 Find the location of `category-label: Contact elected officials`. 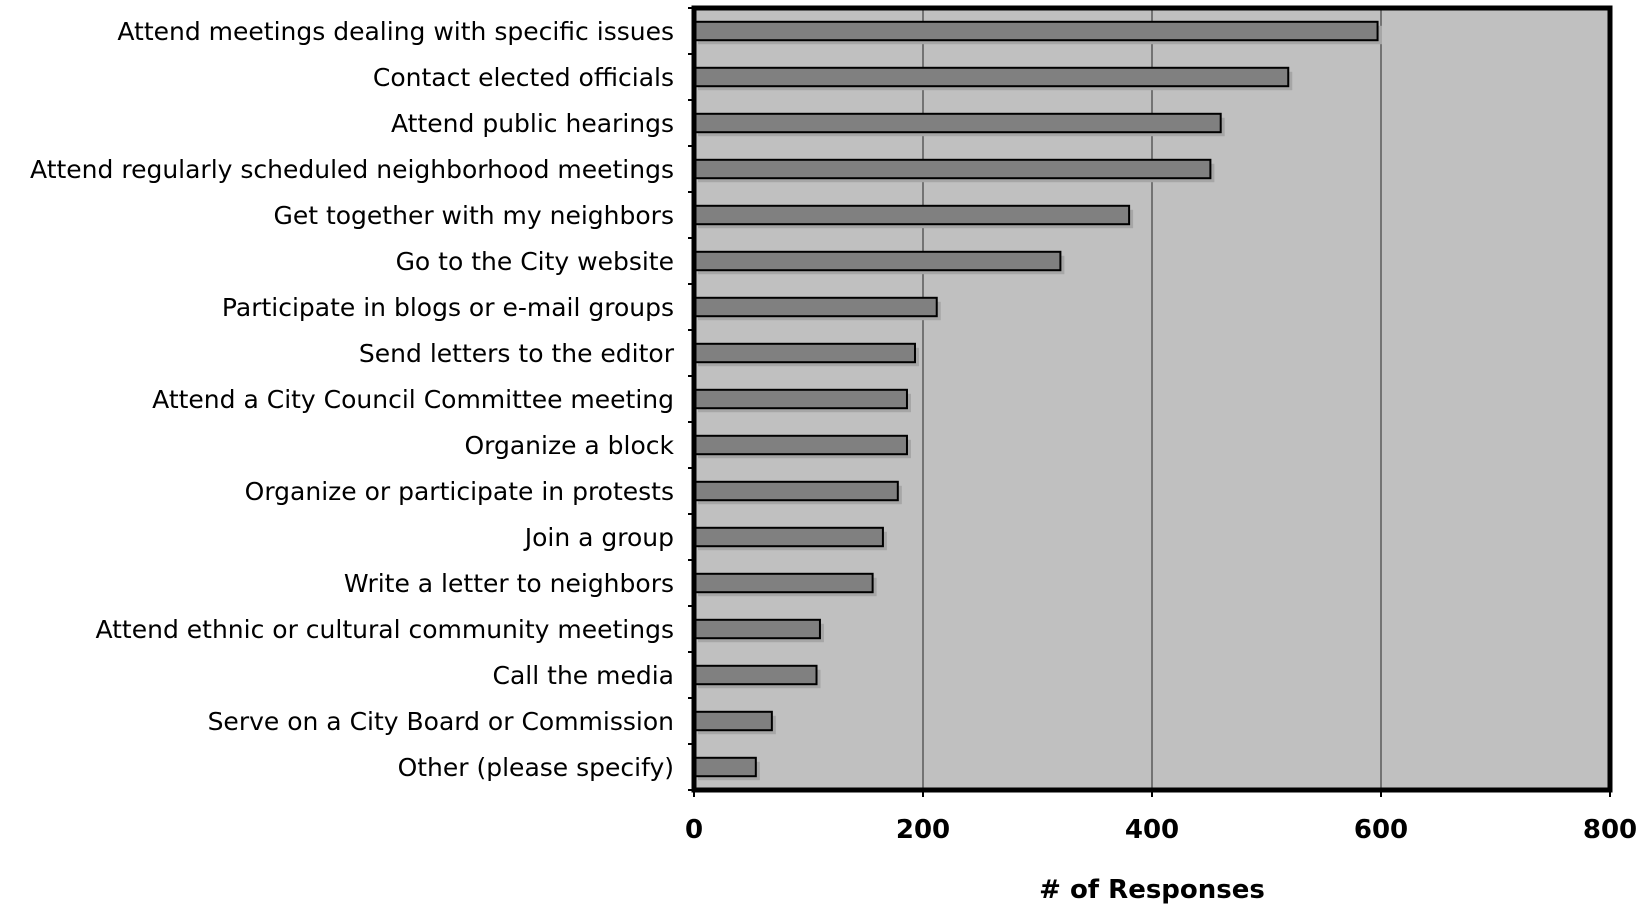

category-label: Contact elected officials is located at coordinates (523, 77).